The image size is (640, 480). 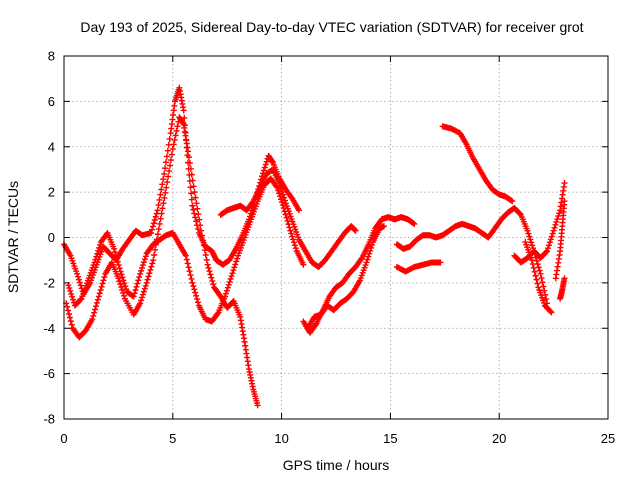 I want to click on y-tick-label: 8, so click(x=51, y=56).